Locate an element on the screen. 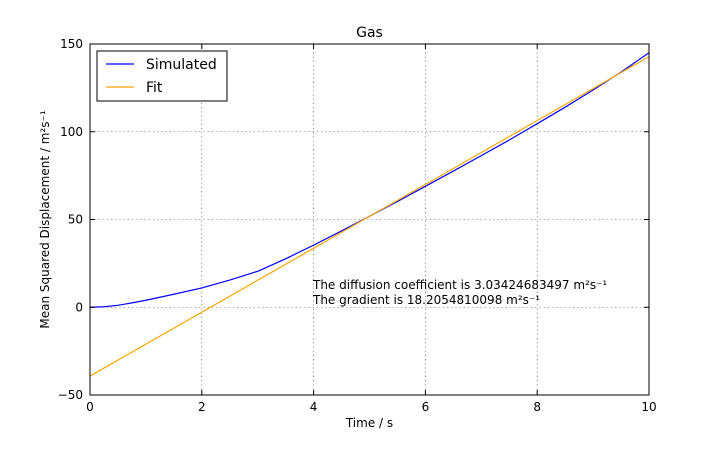 Image resolution: width=720 pixels, height=450 pixels. chart-title: Gas is located at coordinates (369, 33).